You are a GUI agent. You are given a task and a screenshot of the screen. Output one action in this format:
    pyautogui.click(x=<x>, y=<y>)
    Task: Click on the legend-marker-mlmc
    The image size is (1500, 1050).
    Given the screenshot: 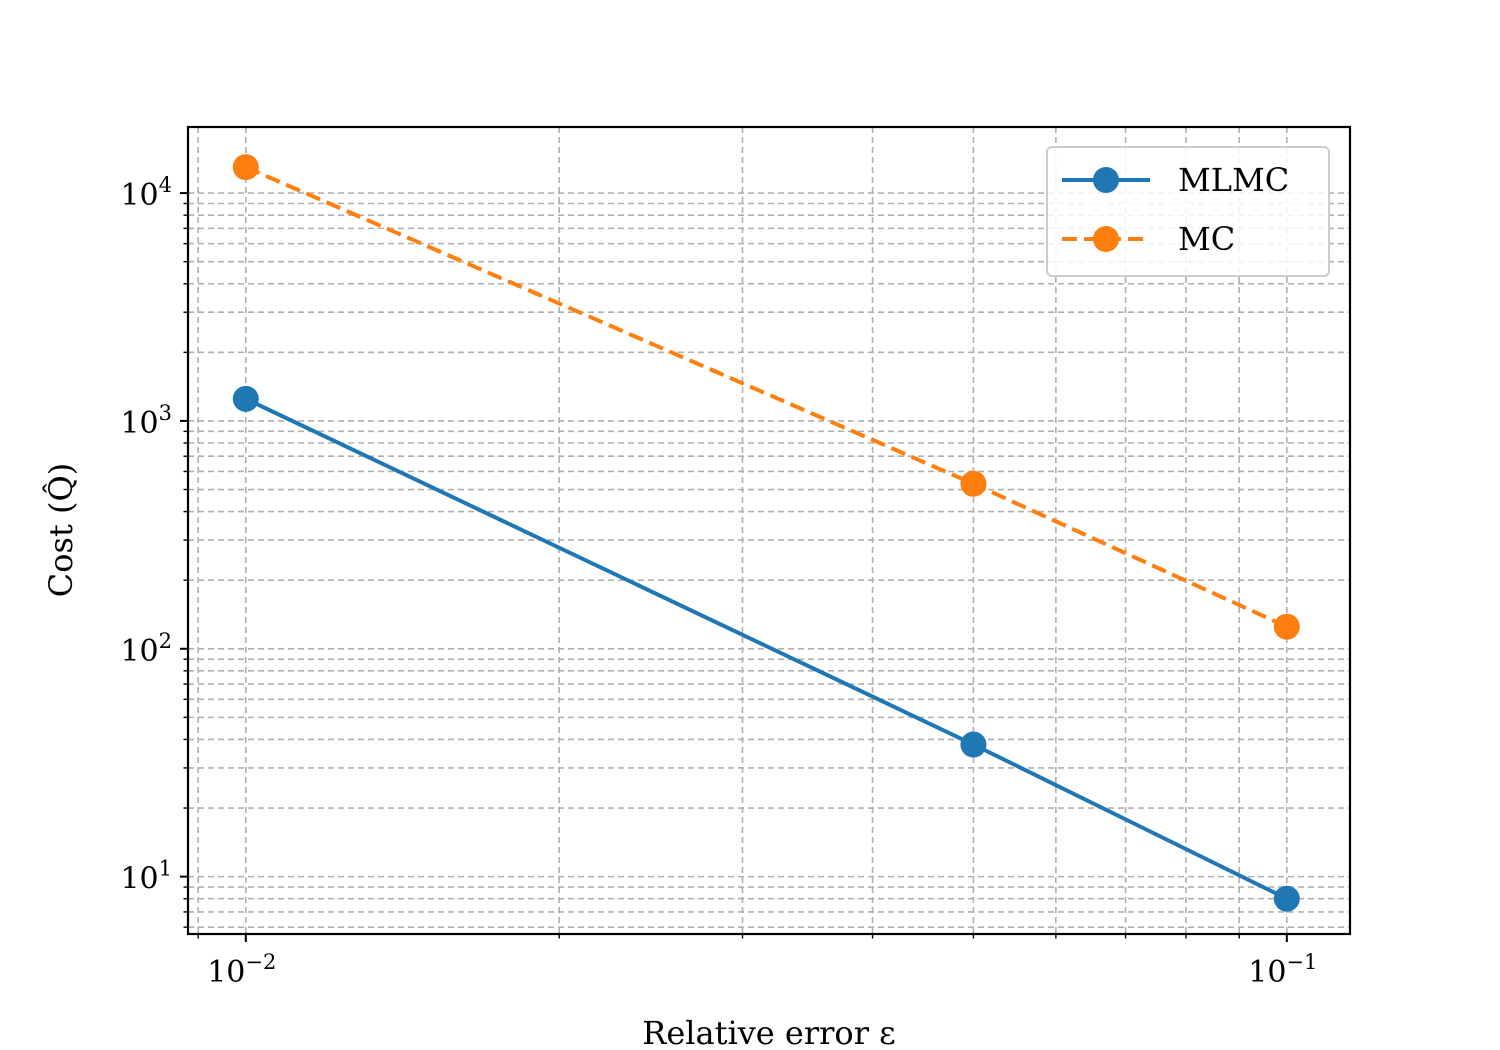 What is the action you would take?
    pyautogui.click(x=1106, y=180)
    